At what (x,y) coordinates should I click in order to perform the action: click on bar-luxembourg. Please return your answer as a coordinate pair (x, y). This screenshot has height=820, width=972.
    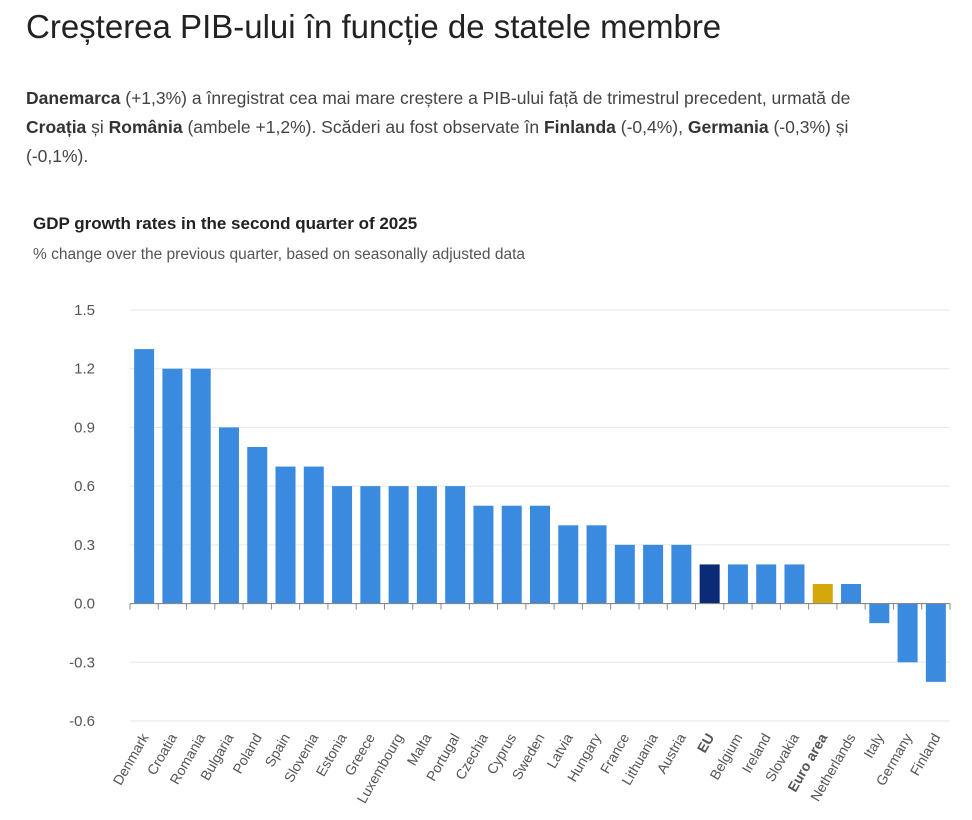
    Looking at the image, I should click on (398, 545).